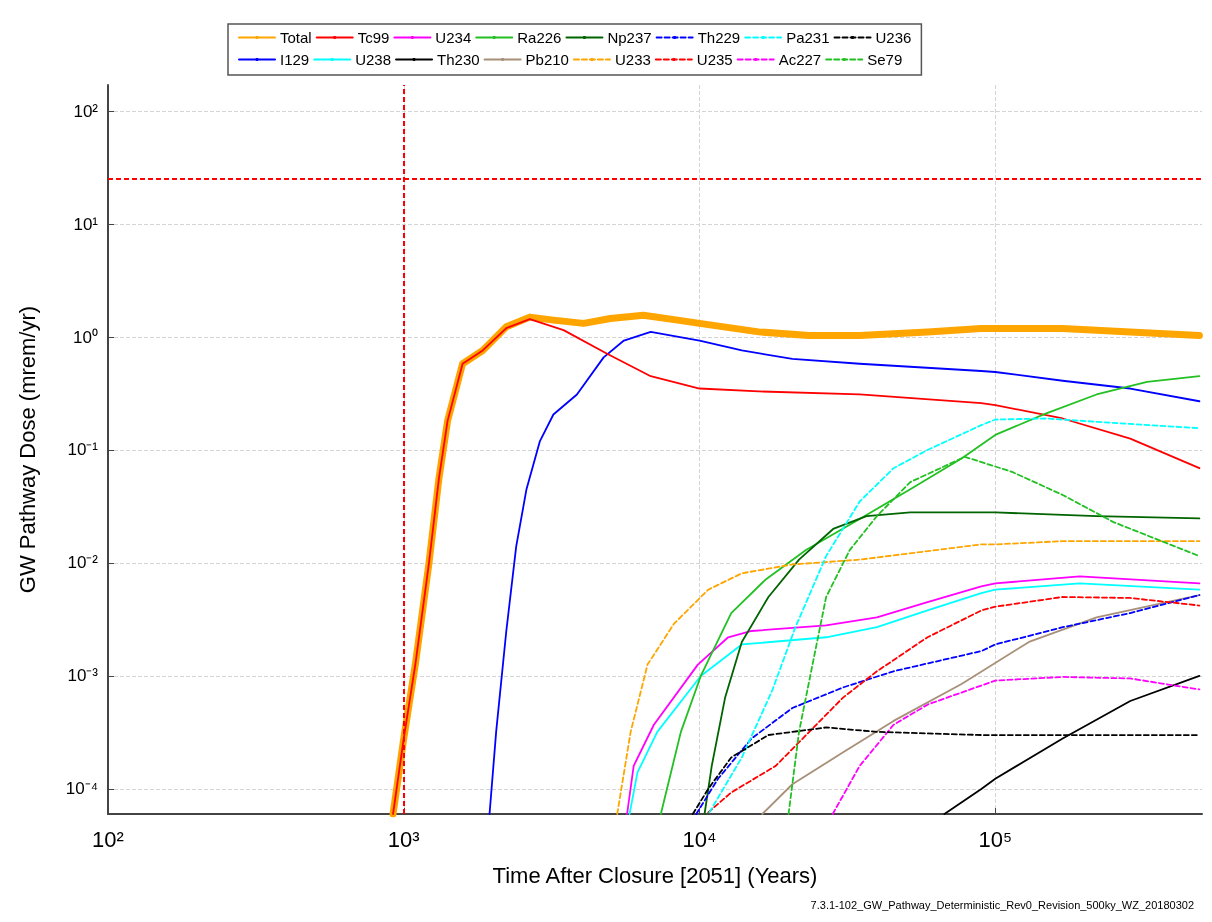  What do you see at coordinates (808, 37) in the screenshot?
I see `legend-label: Pa231` at bounding box center [808, 37].